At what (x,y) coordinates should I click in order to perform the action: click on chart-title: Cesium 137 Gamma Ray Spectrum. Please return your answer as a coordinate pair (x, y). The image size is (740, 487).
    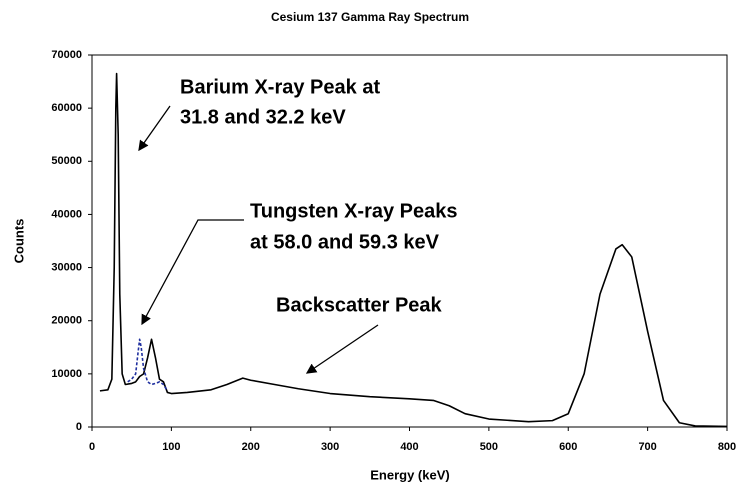
    Looking at the image, I should click on (370, 17).